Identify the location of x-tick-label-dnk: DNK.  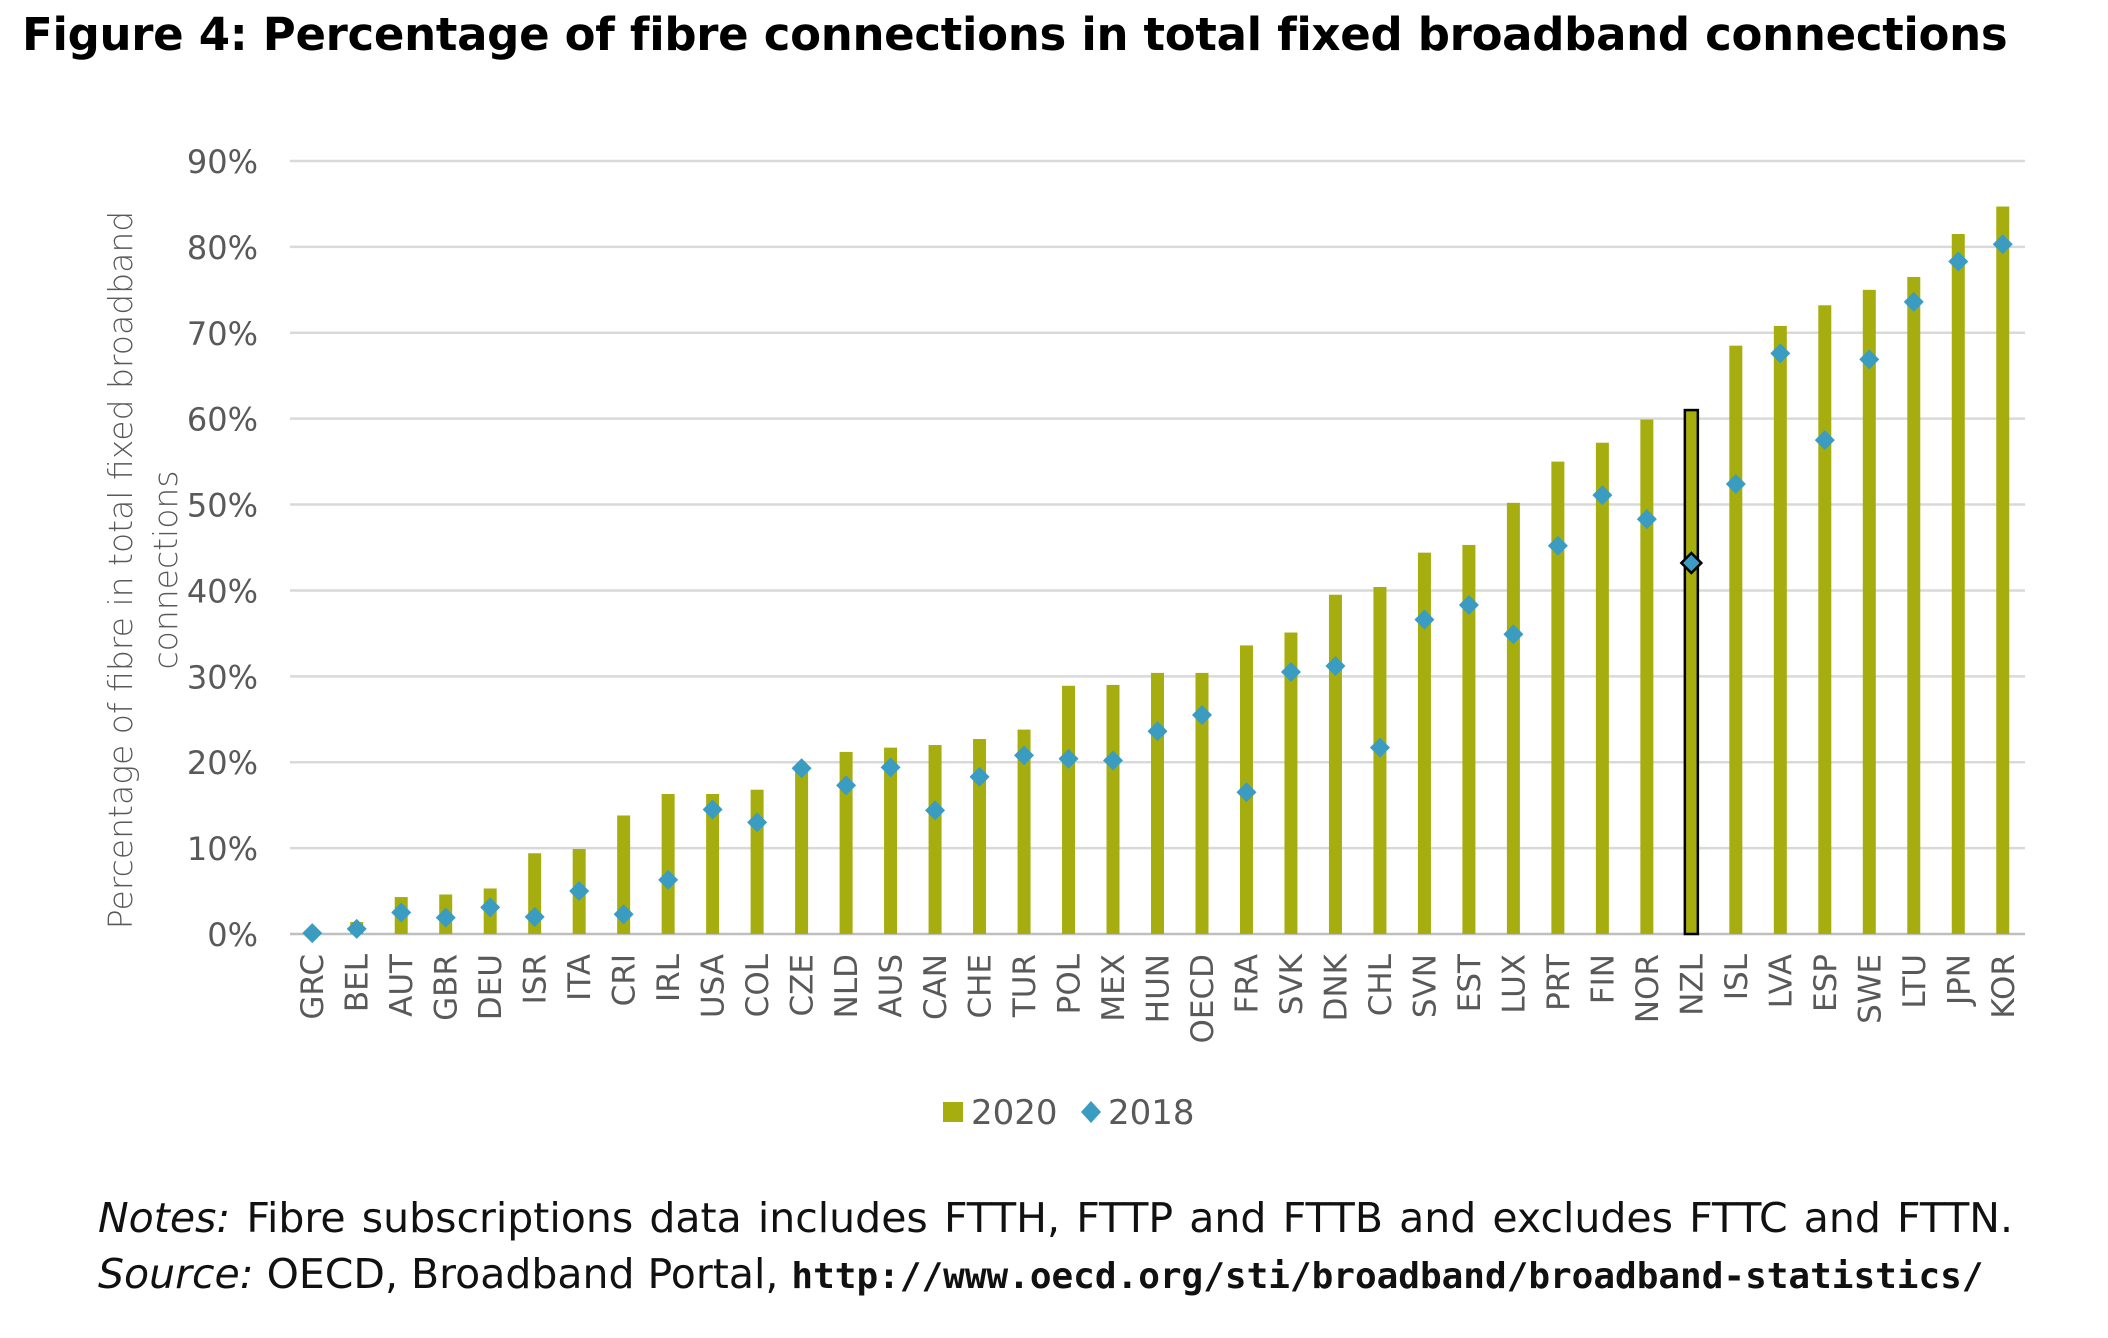
(1336, 987).